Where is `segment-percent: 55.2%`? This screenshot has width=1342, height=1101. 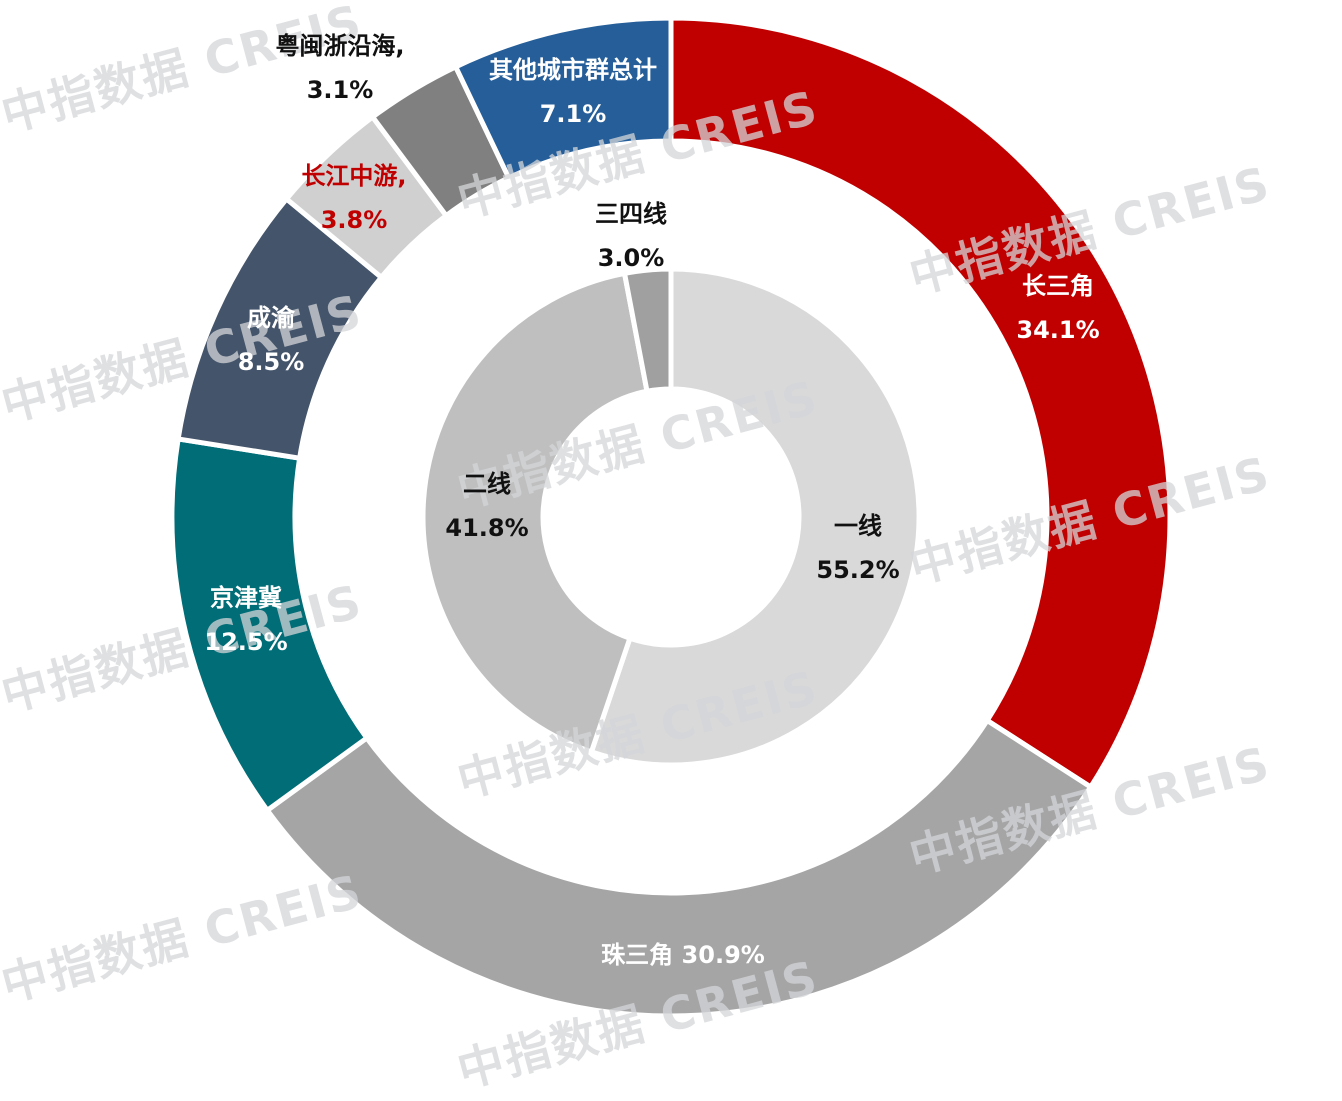 segment-percent: 55.2% is located at coordinates (858, 570).